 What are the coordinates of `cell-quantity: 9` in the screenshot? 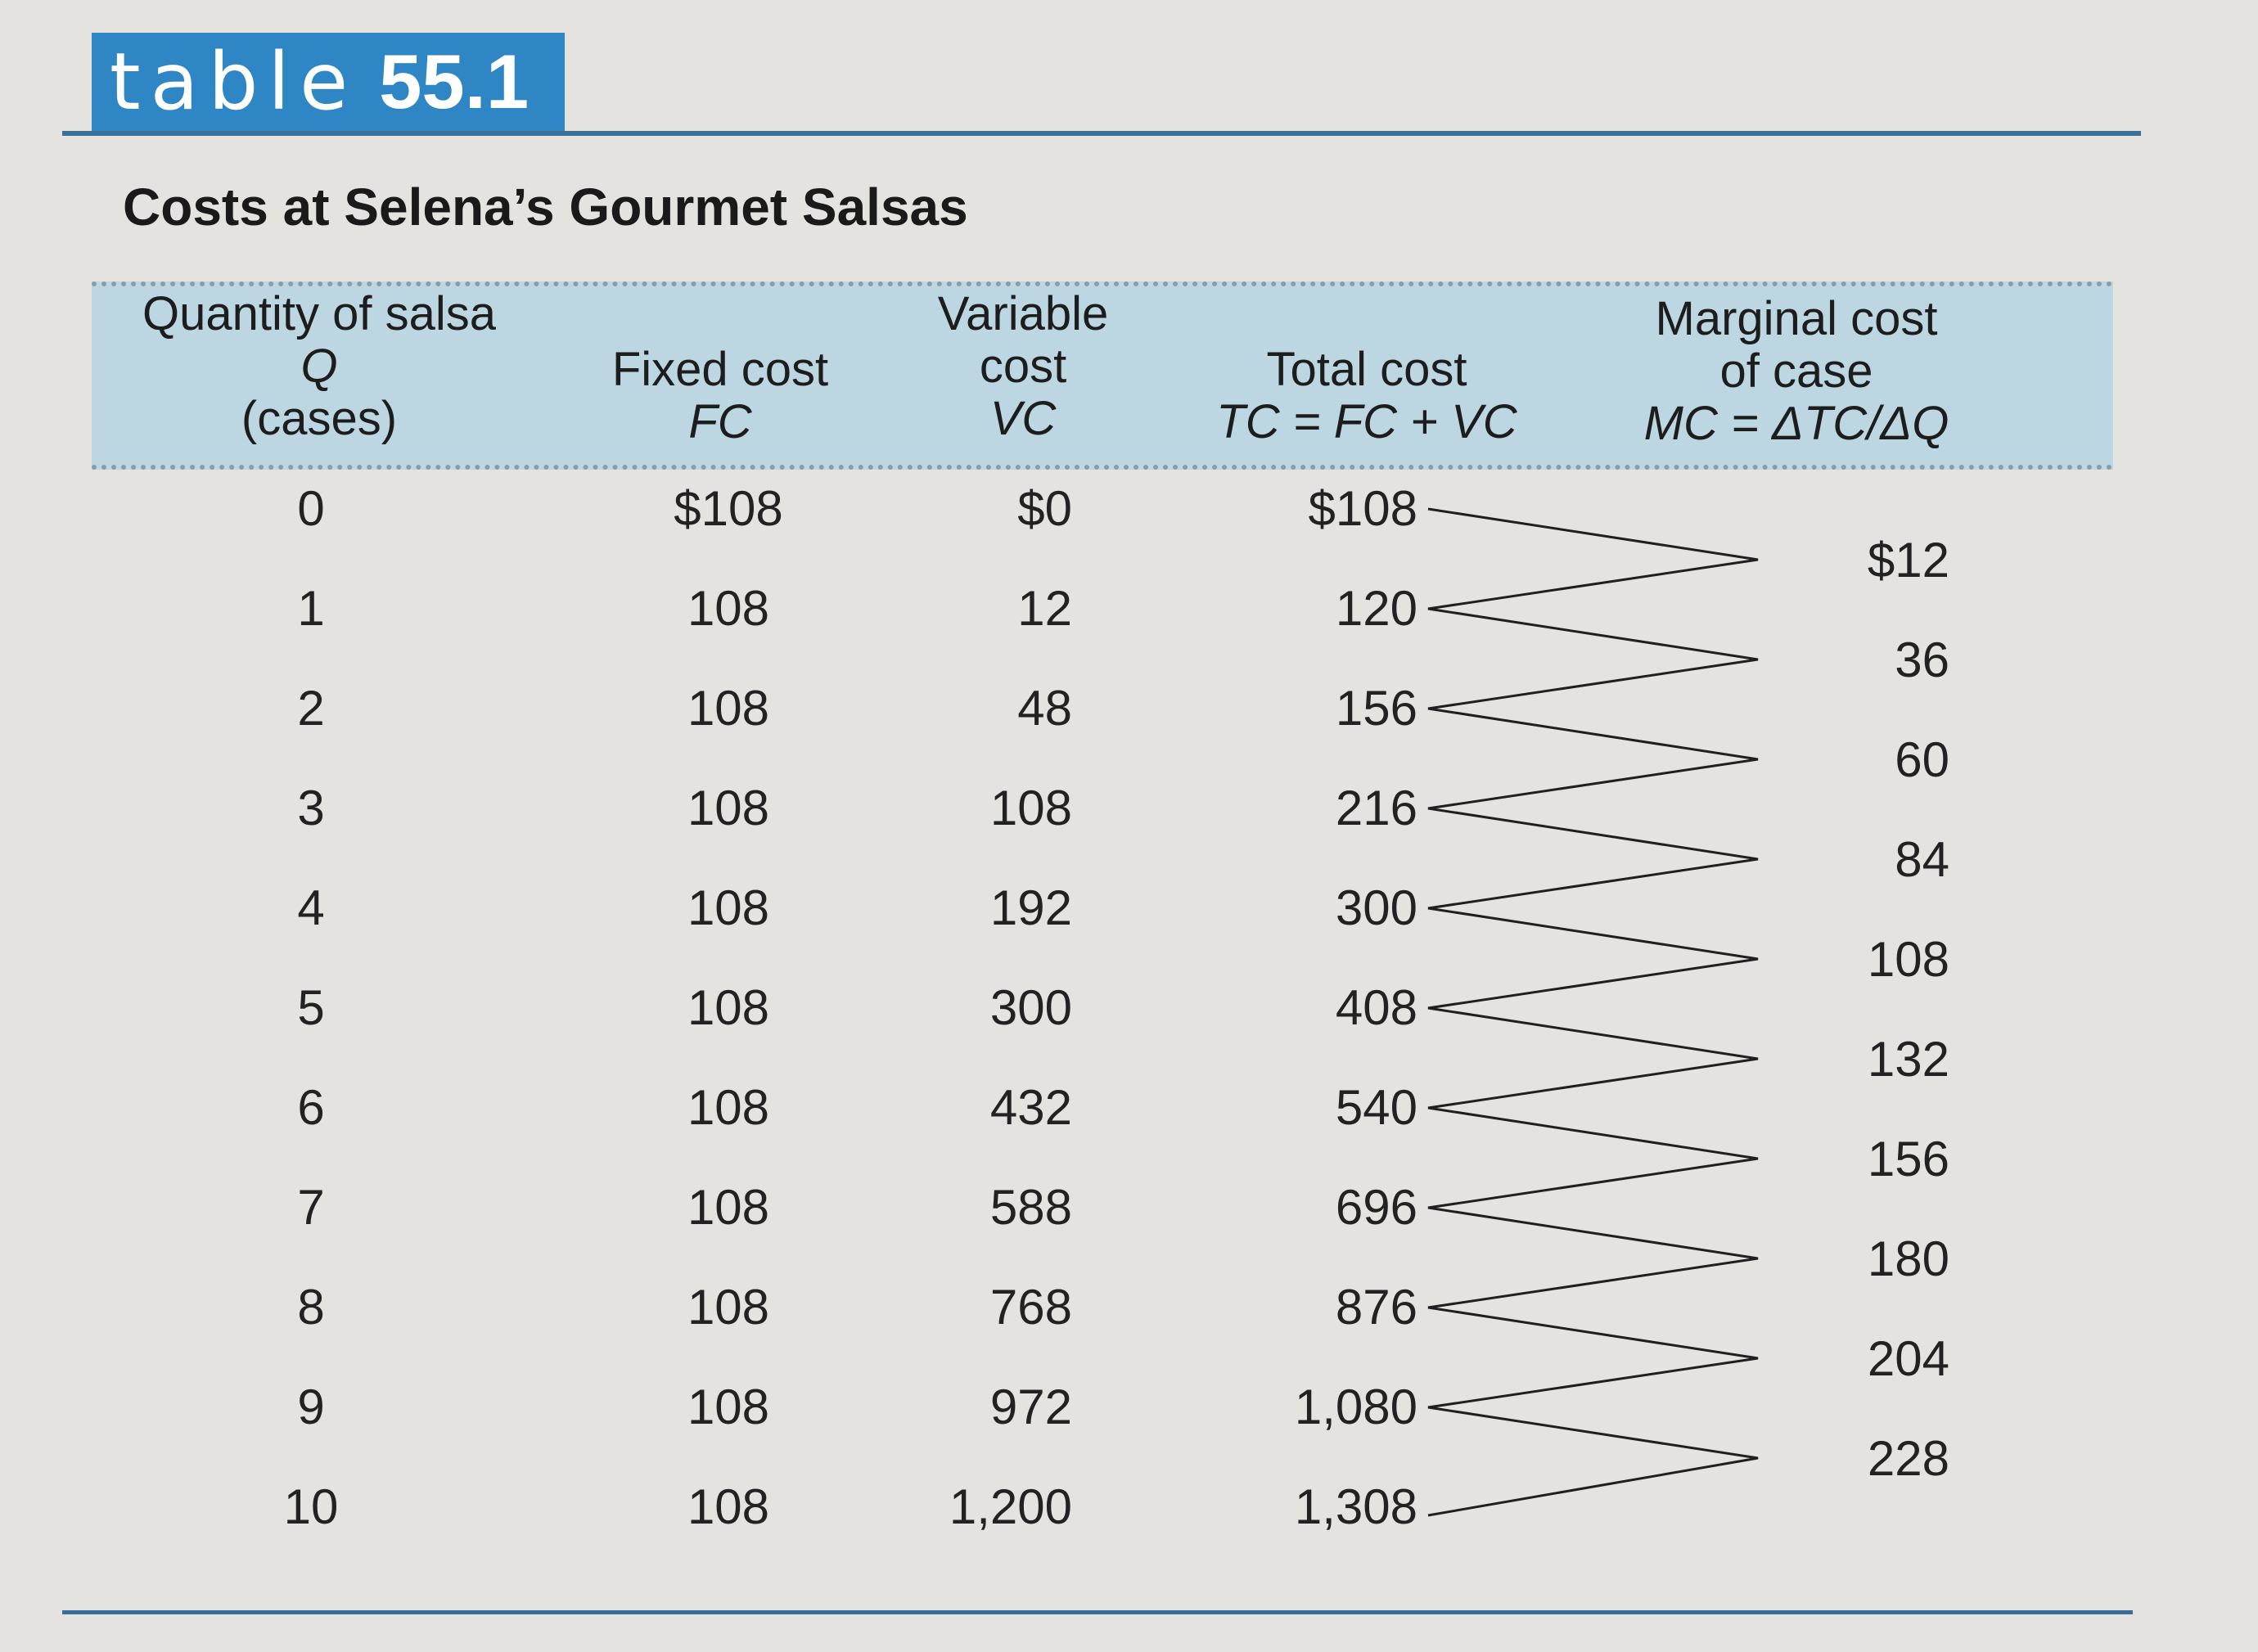 It's located at (311, 1407).